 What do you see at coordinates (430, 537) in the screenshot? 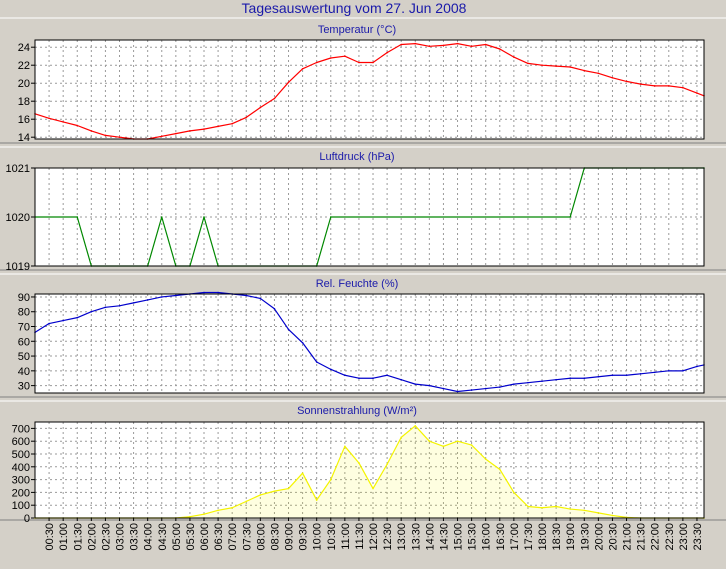
I see `x-tick-label: 14:00` at bounding box center [430, 537].